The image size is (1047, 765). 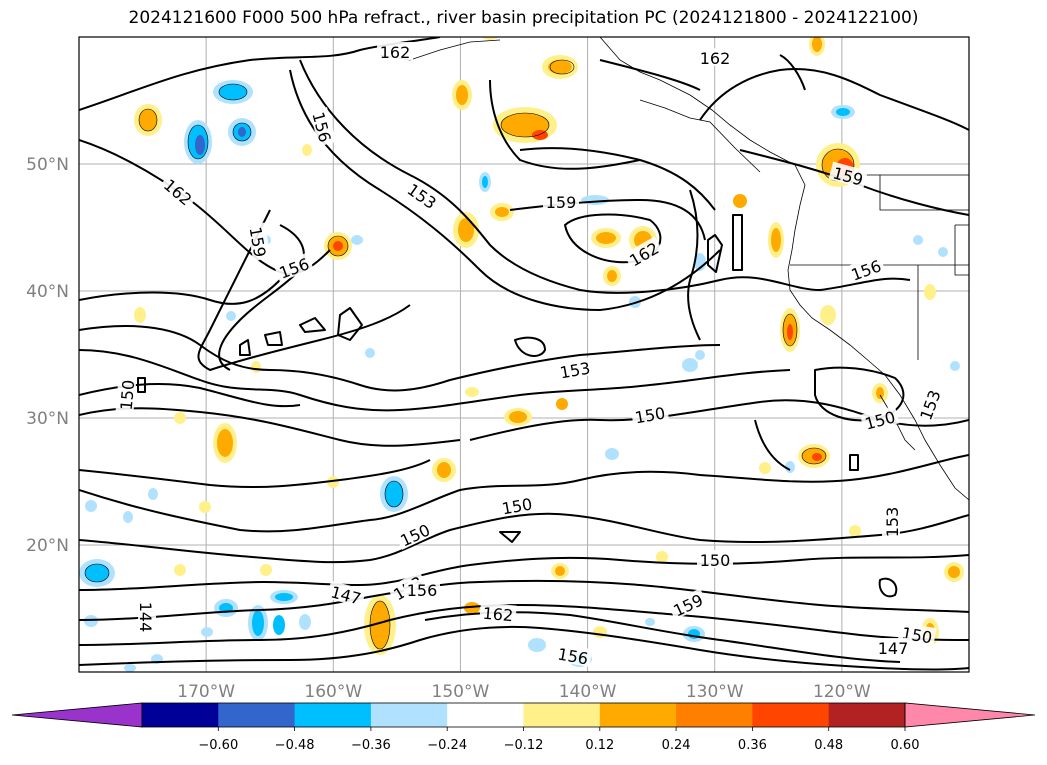 What do you see at coordinates (47, 165) in the screenshot?
I see `lat-tick-label: 50°N` at bounding box center [47, 165].